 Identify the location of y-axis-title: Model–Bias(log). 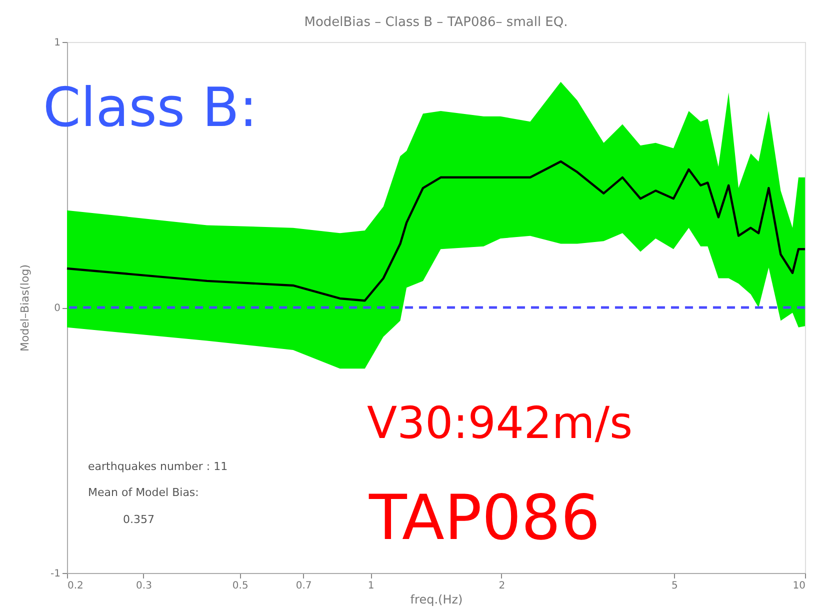
(25, 308).